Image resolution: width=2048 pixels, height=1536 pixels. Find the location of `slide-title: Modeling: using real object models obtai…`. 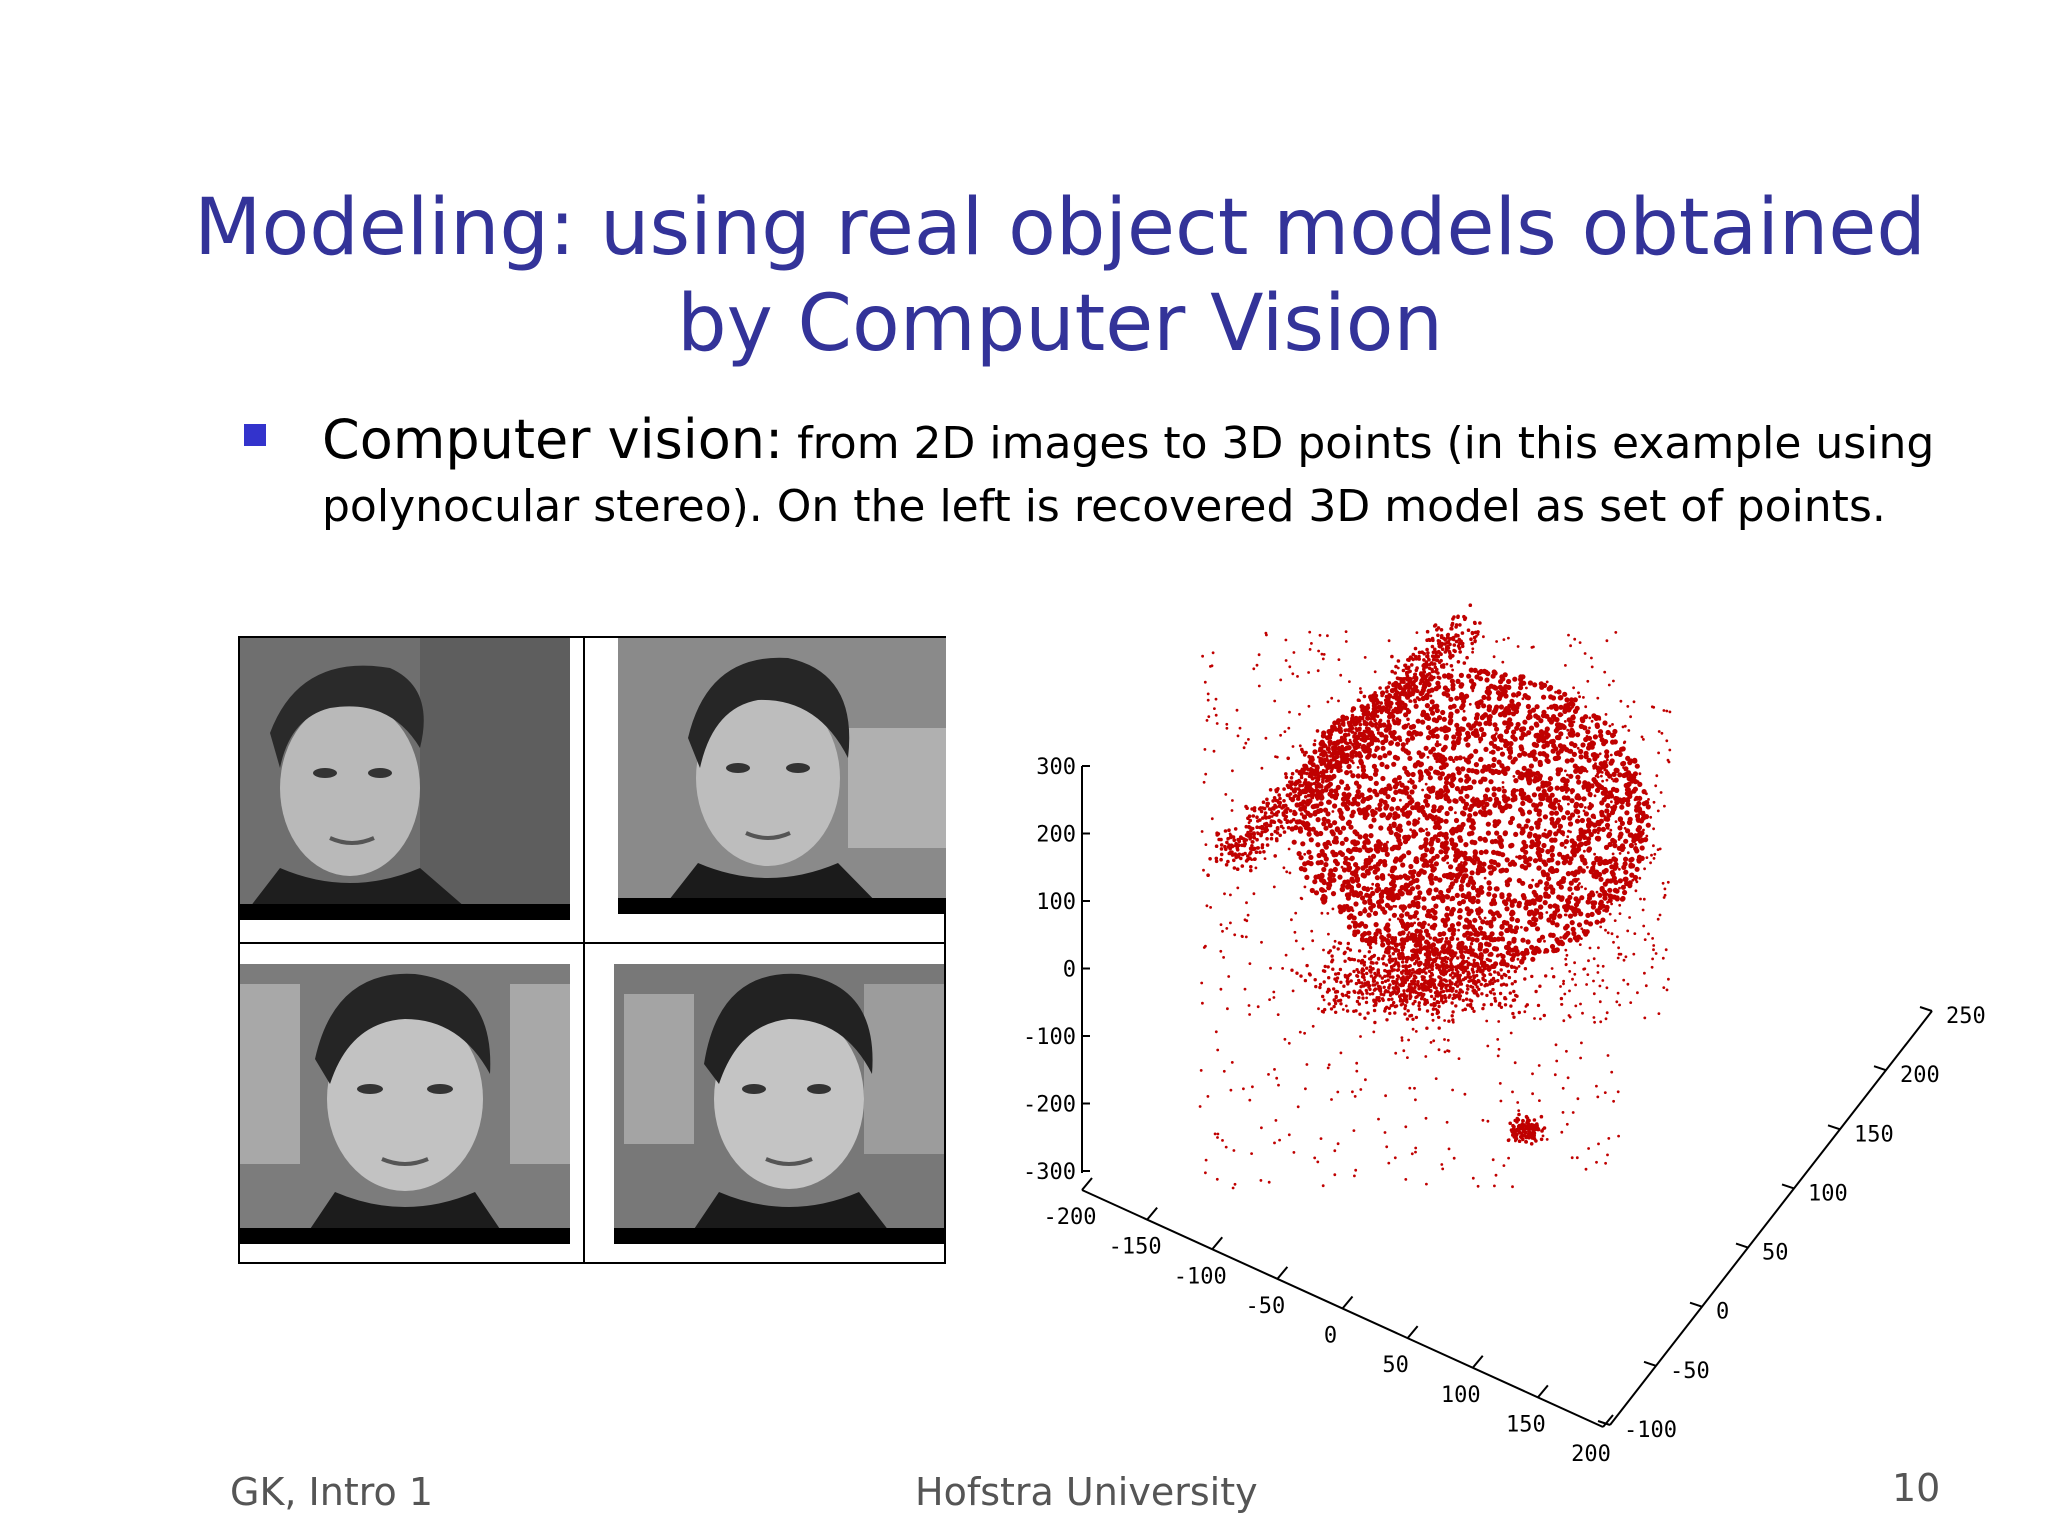

slide-title: Modeling: using real object models obtai… is located at coordinates (1060, 276).